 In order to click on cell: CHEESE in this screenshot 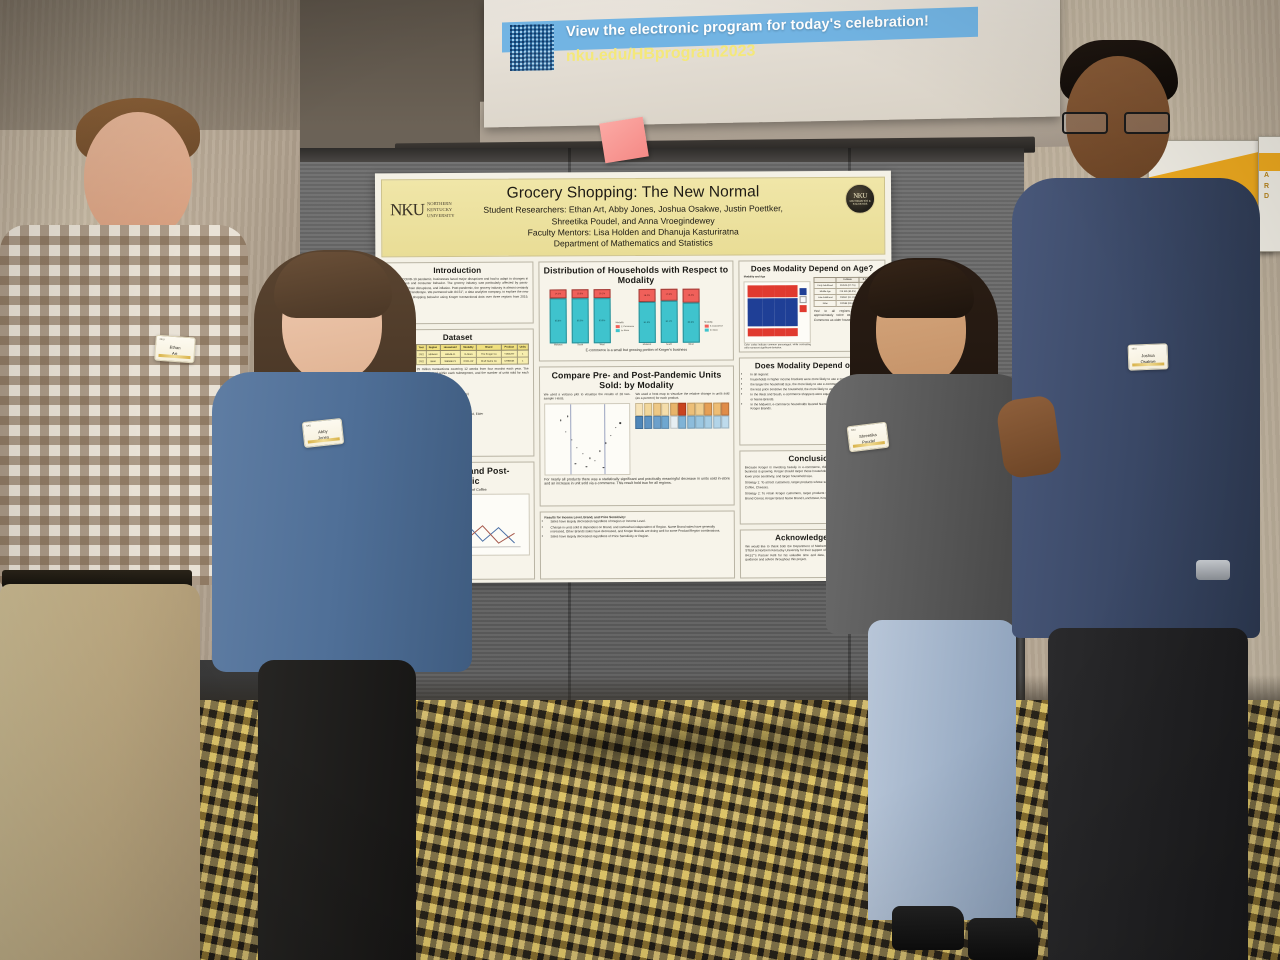, I will do `click(509, 361)`.